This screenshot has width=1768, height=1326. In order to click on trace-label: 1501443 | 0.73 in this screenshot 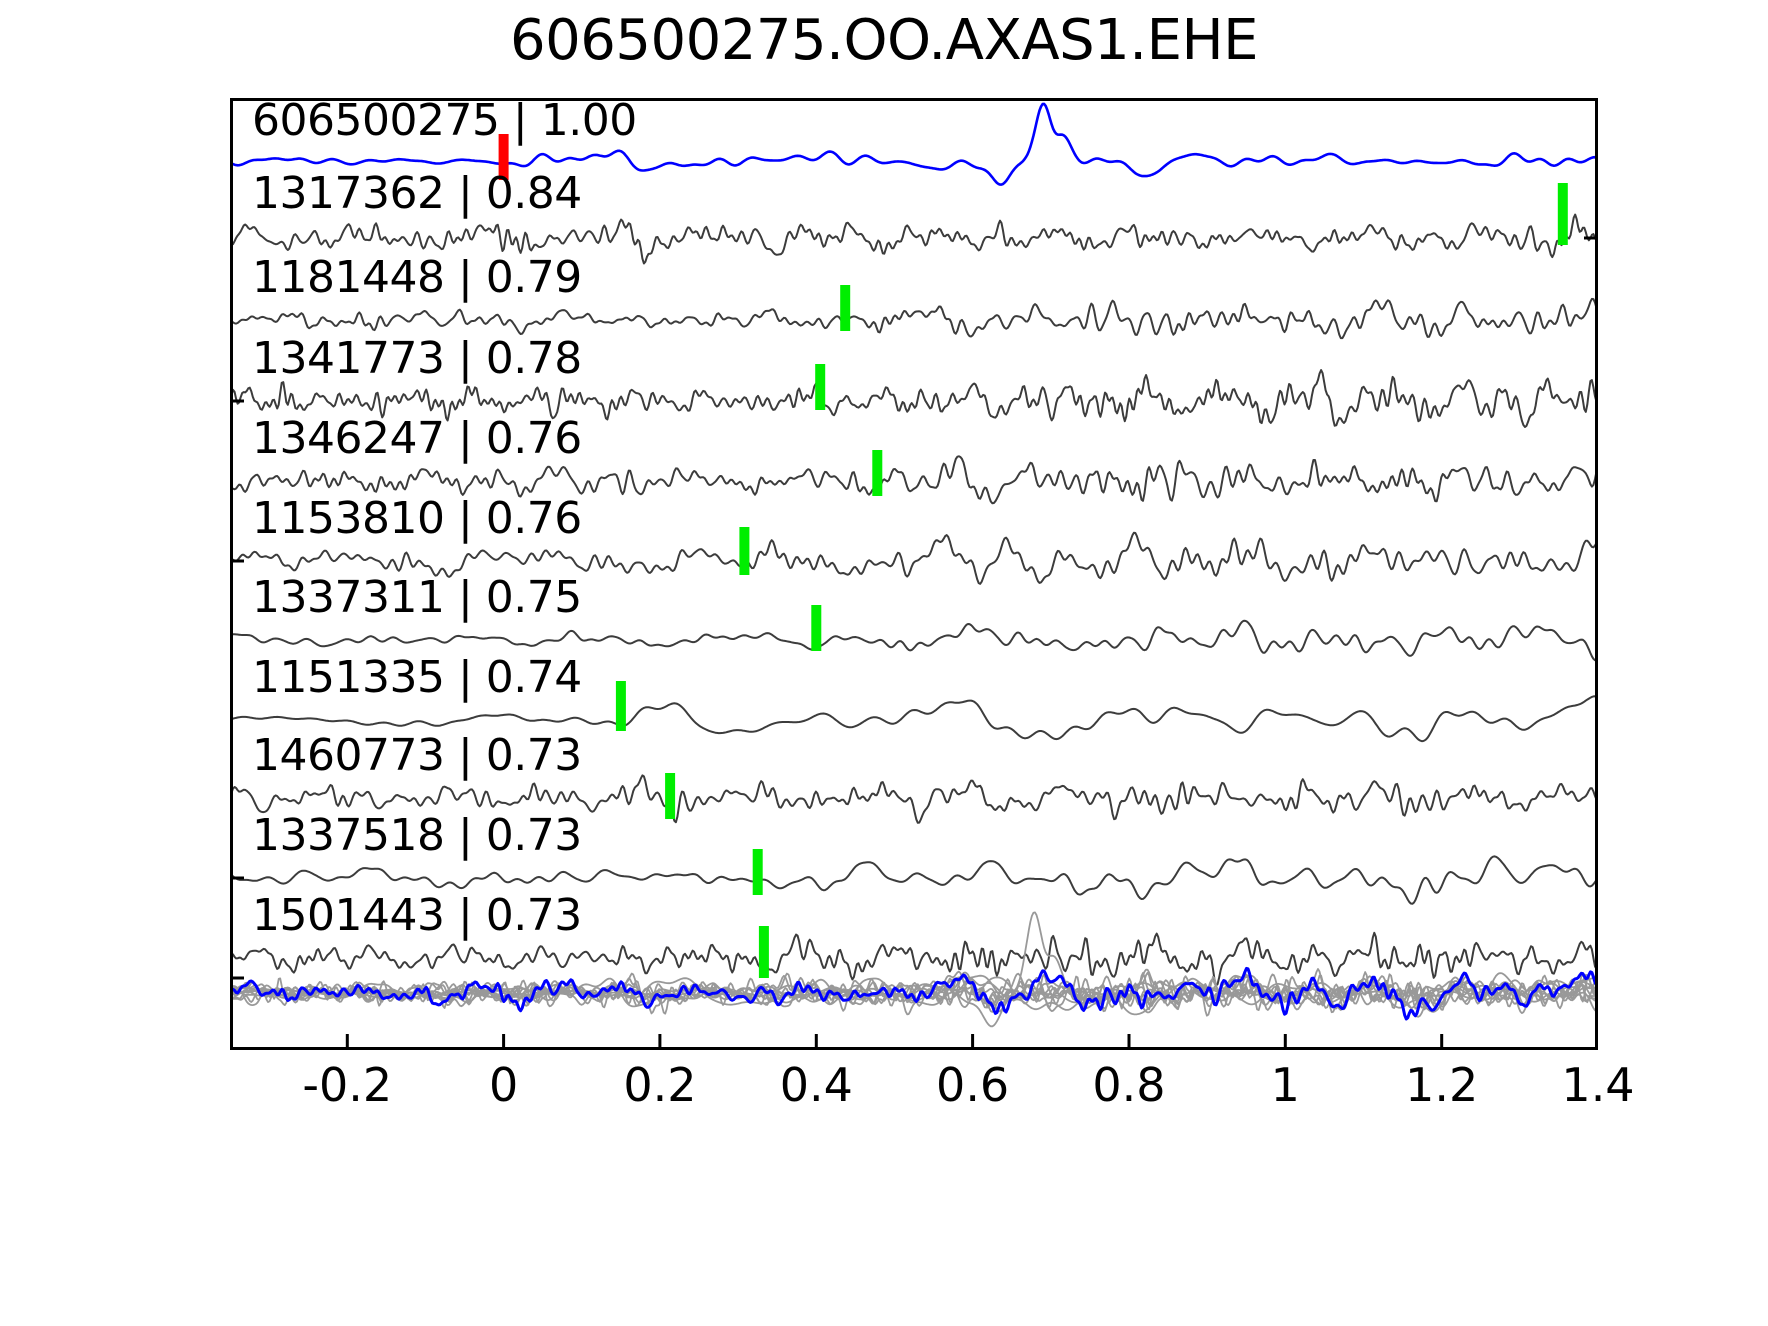, I will do `click(417, 915)`.